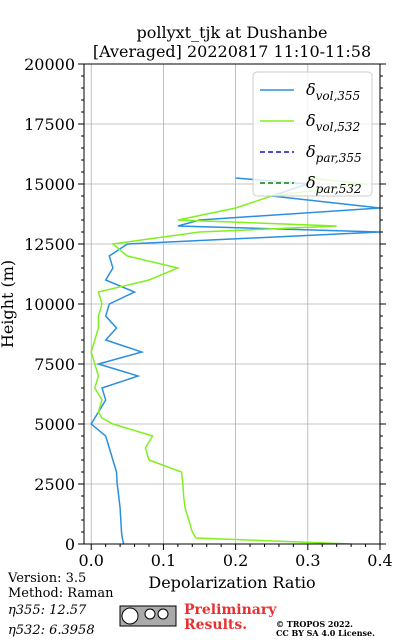 This screenshot has height=640, width=400. What do you see at coordinates (70, 544) in the screenshot?
I see `y-tick-label: 0` at bounding box center [70, 544].